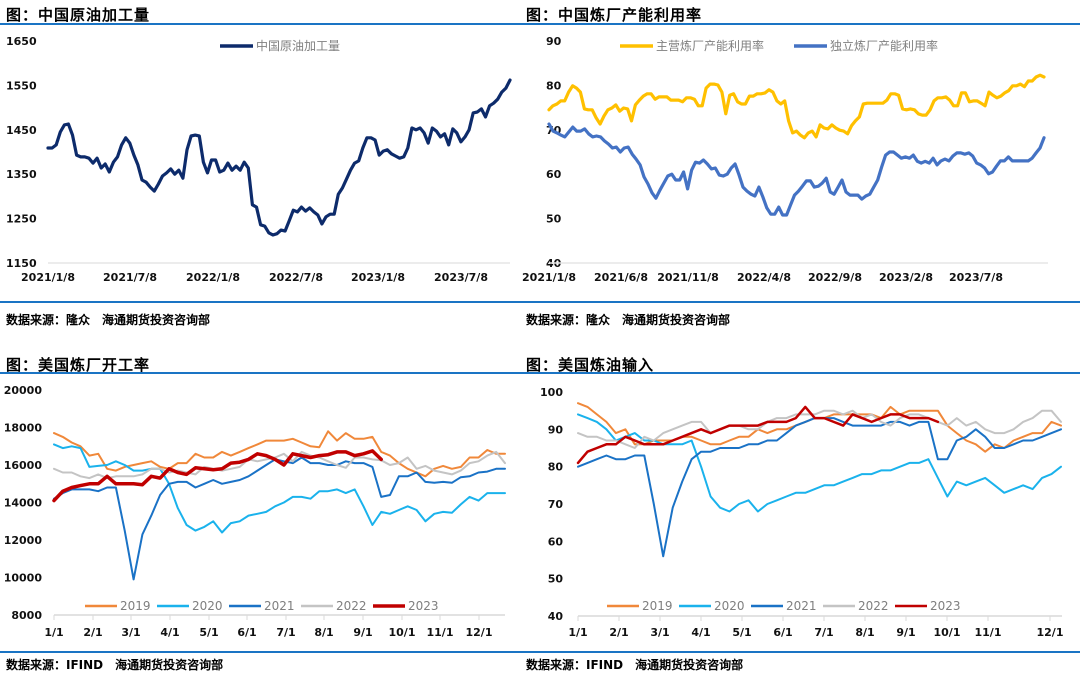  Describe the element at coordinates (621, 277) in the screenshot. I see `x-tick-label: 2021/6/8` at that location.